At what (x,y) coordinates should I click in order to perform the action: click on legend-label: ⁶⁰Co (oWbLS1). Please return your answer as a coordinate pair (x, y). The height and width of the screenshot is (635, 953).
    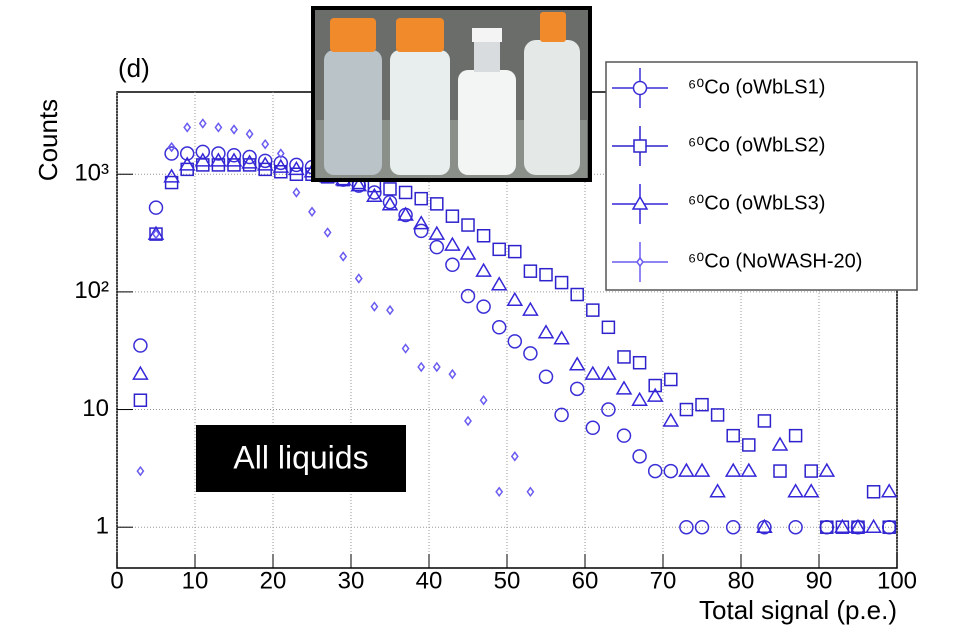
    Looking at the image, I should click on (756, 87).